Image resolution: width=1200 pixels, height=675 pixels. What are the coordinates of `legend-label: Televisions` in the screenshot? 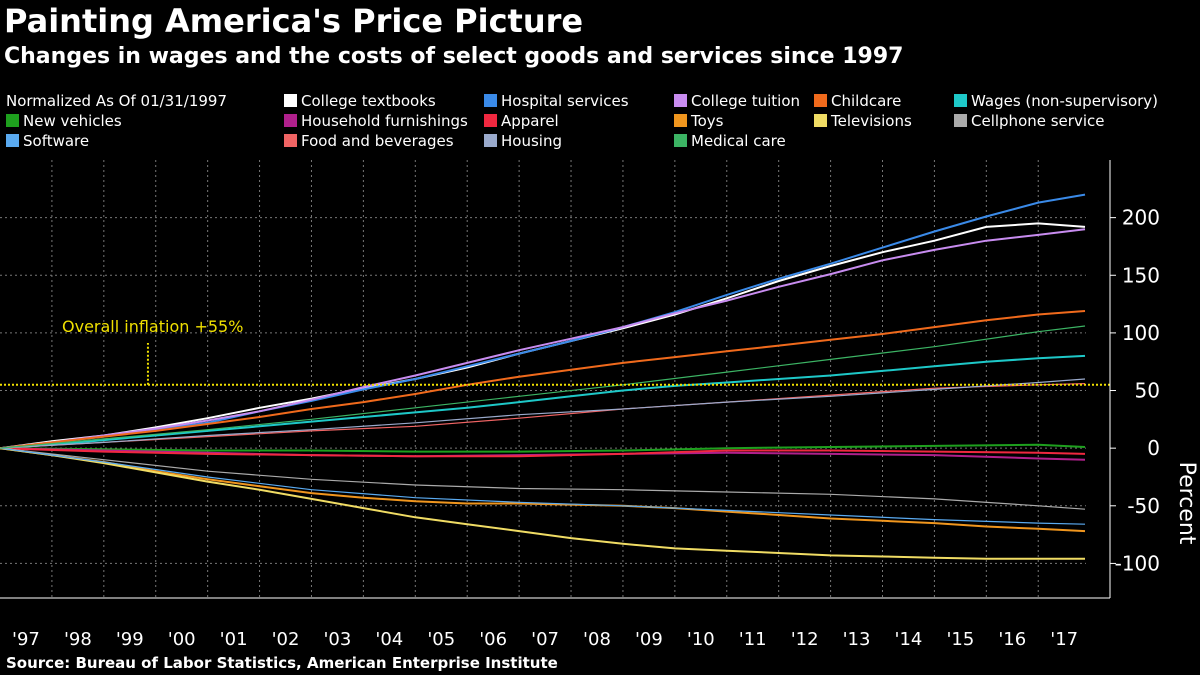 It's located at (871, 121).